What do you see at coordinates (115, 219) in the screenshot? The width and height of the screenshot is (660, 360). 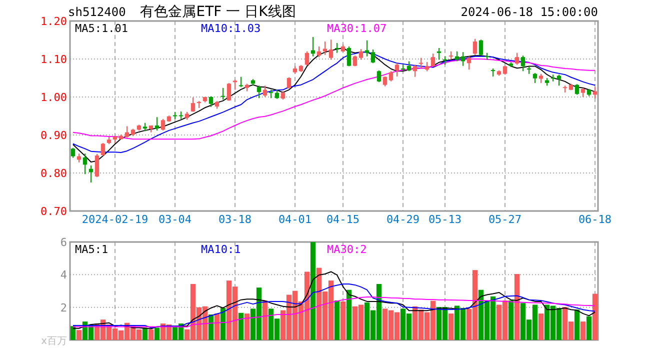 I see `x-tick-label: 2024-02-19` at bounding box center [115, 219].